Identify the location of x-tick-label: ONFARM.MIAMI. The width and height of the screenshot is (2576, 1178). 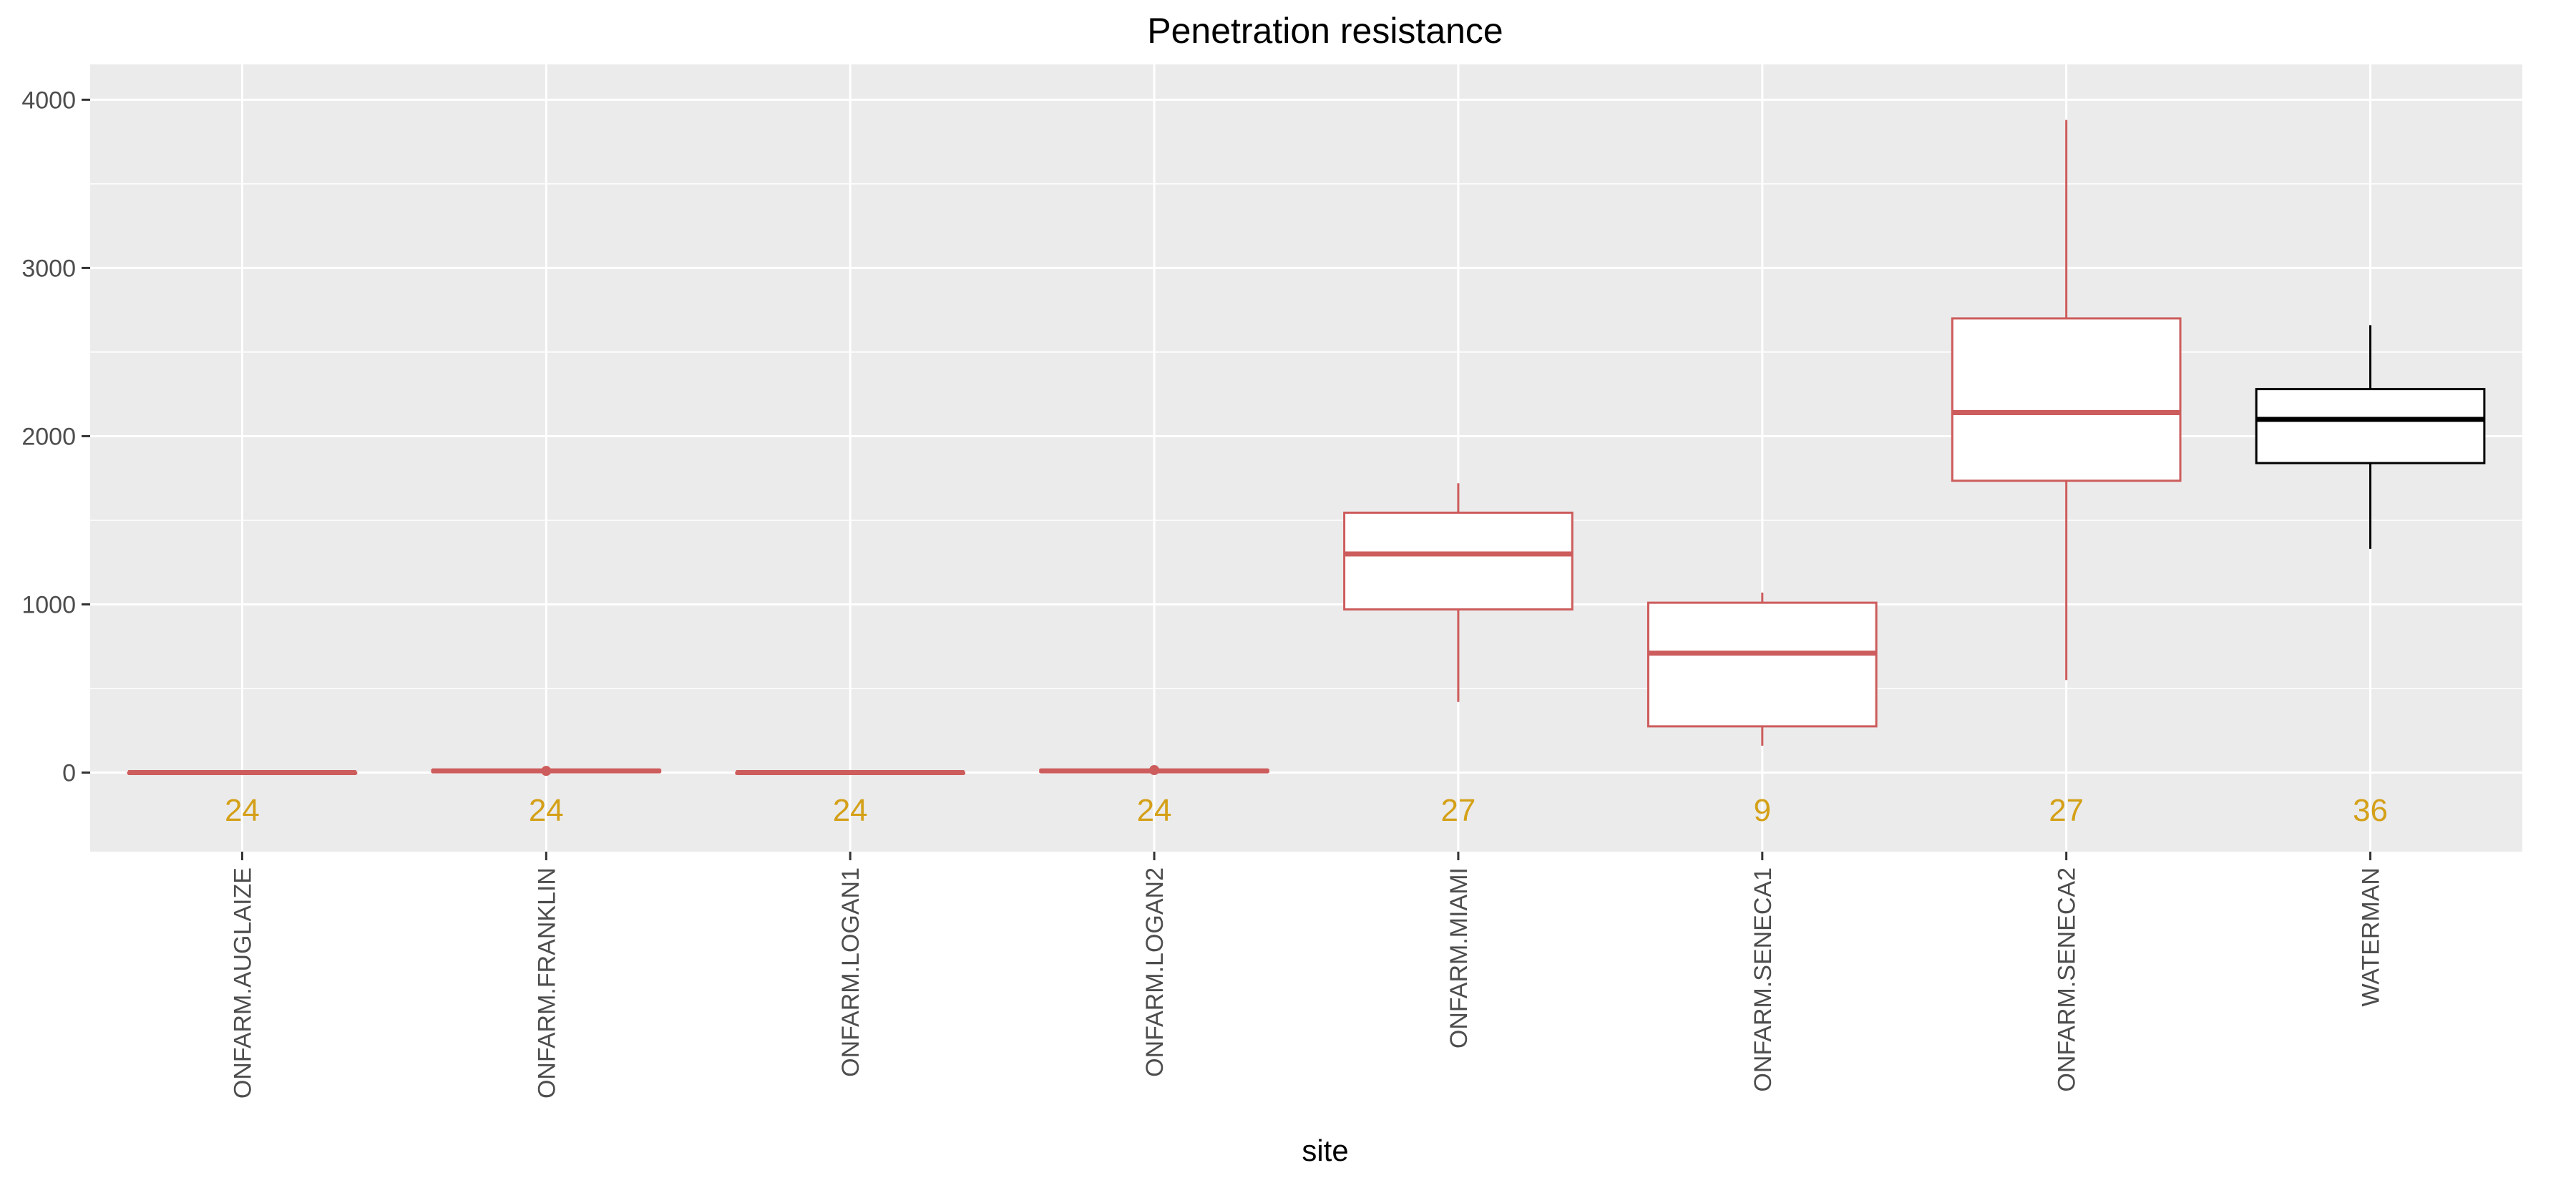
(1459, 957).